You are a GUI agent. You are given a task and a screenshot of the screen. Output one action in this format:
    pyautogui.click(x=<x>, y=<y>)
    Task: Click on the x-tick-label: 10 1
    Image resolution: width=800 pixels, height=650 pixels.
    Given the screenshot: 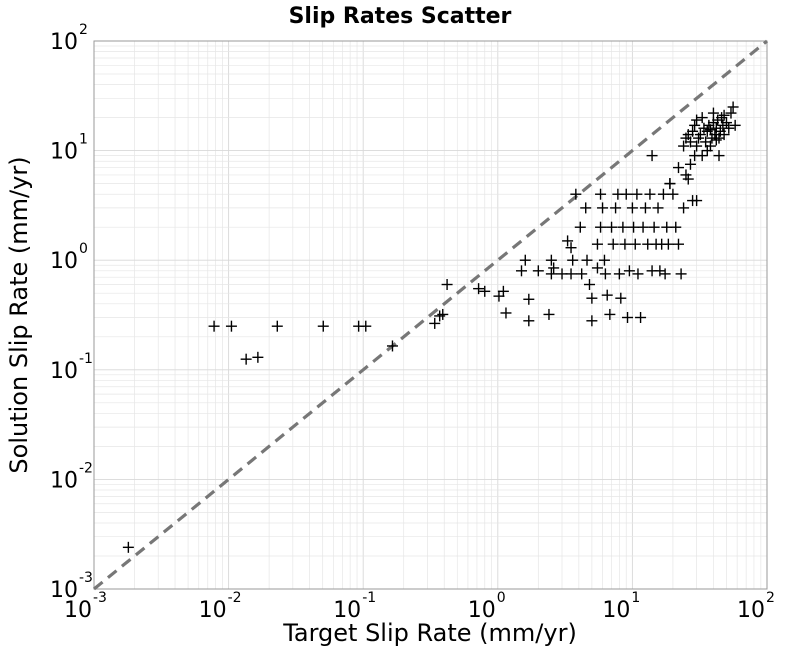 What is the action you would take?
    pyautogui.click(x=621, y=606)
    